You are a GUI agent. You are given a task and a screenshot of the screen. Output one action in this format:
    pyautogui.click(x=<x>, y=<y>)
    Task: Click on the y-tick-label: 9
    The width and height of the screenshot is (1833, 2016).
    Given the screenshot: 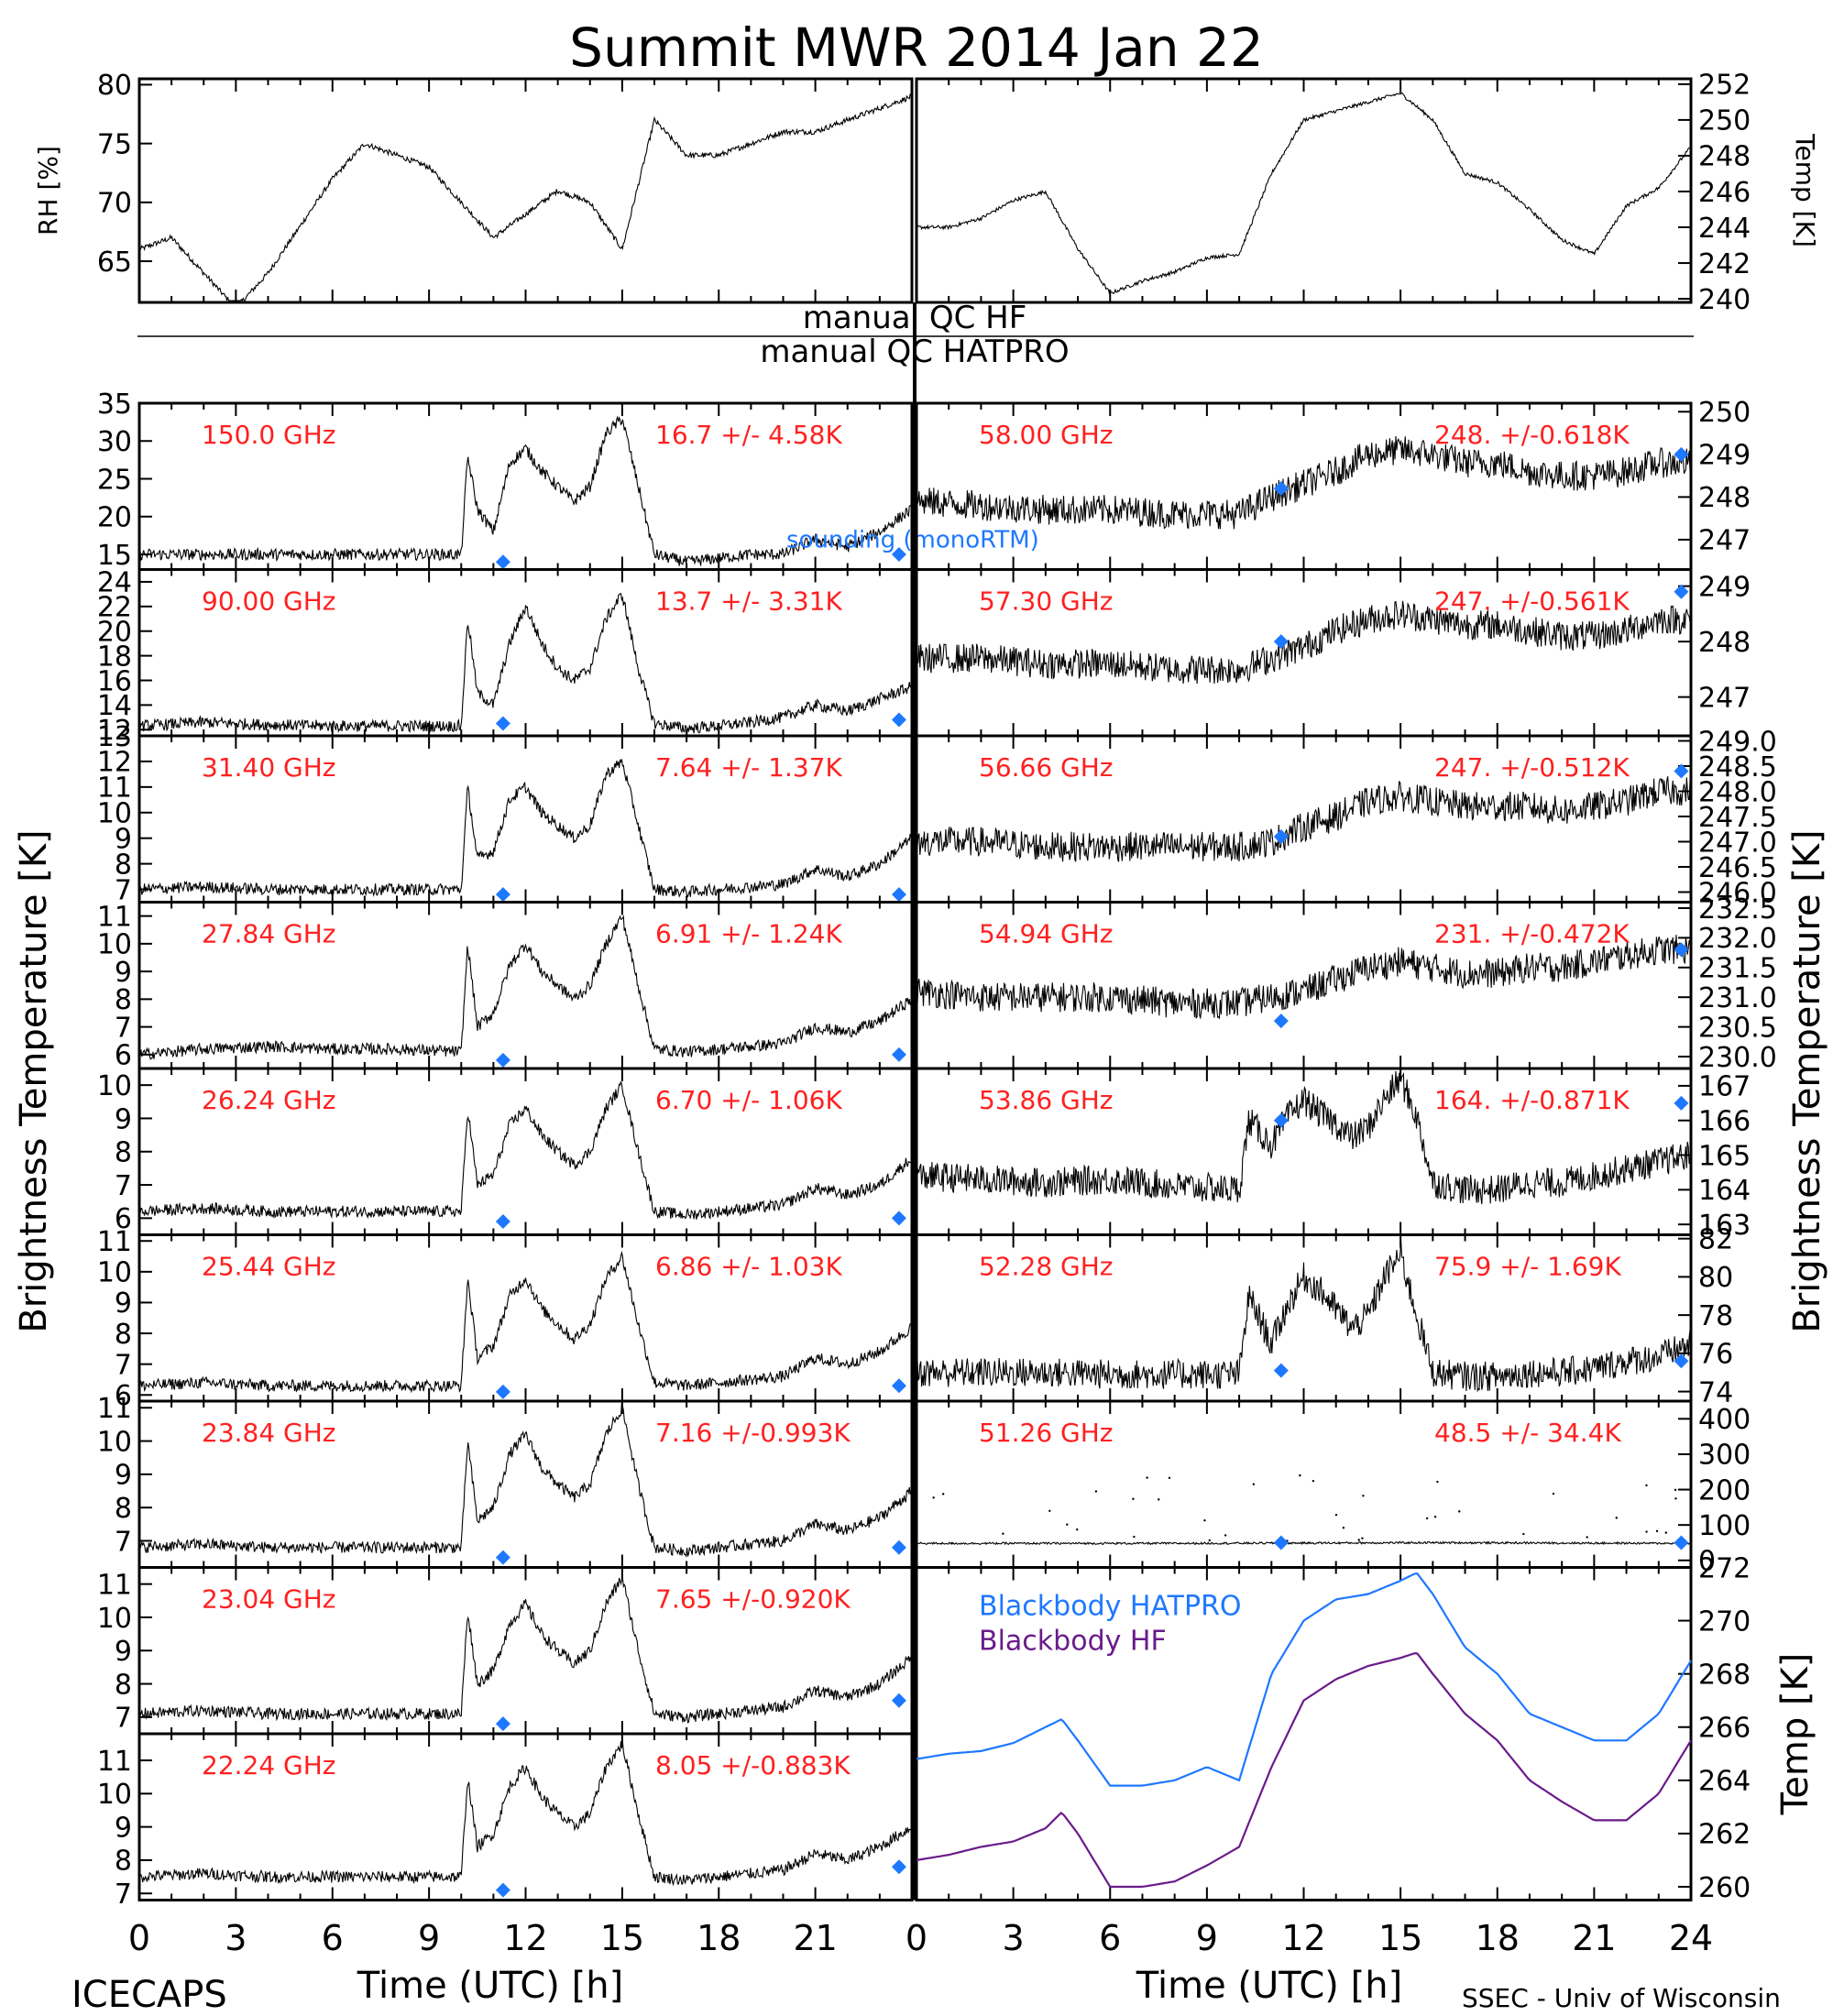 What is the action you would take?
    pyautogui.click(x=123, y=1652)
    